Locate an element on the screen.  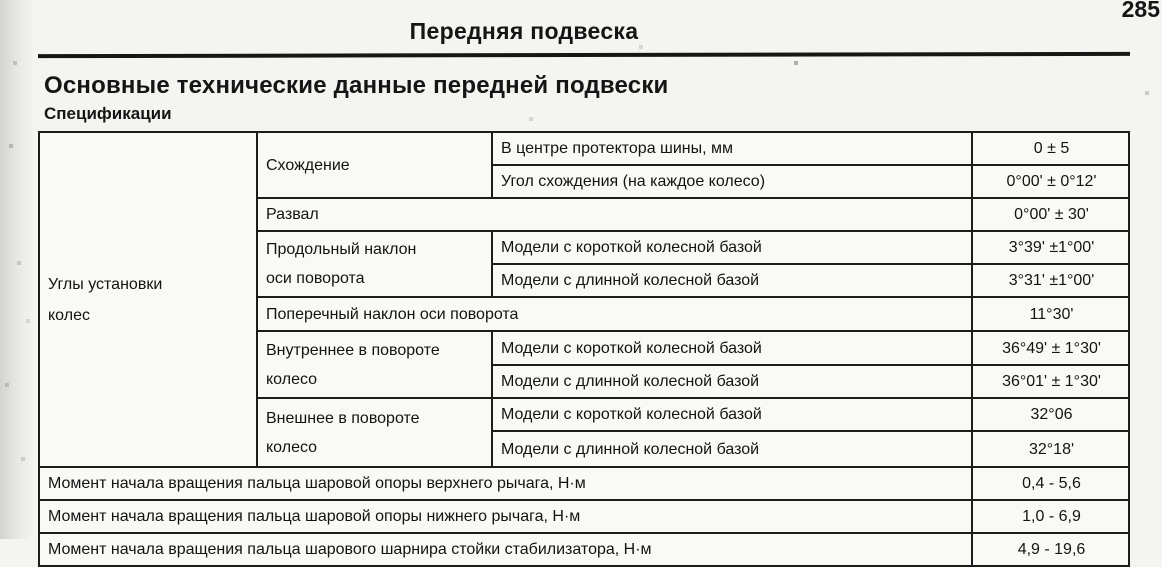
value-toe-angle: 0°00' ± 0°12' is located at coordinates (1050, 181).